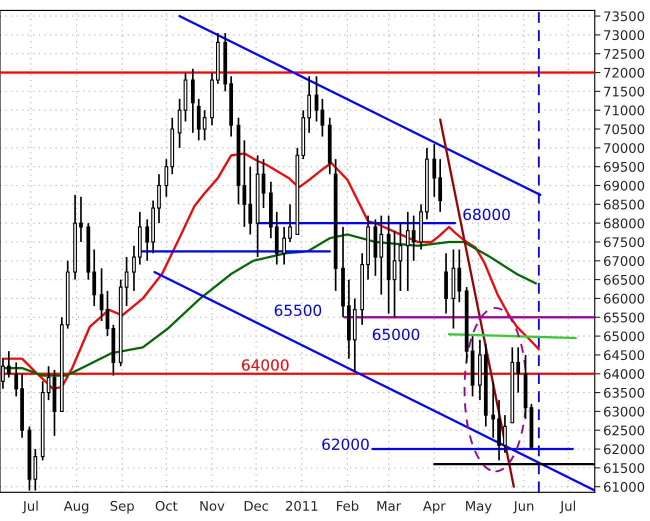 Image resolution: width=650 pixels, height=521 pixels. Describe the element at coordinates (434, 507) in the screenshot. I see `x-tick-label: Apr` at that location.